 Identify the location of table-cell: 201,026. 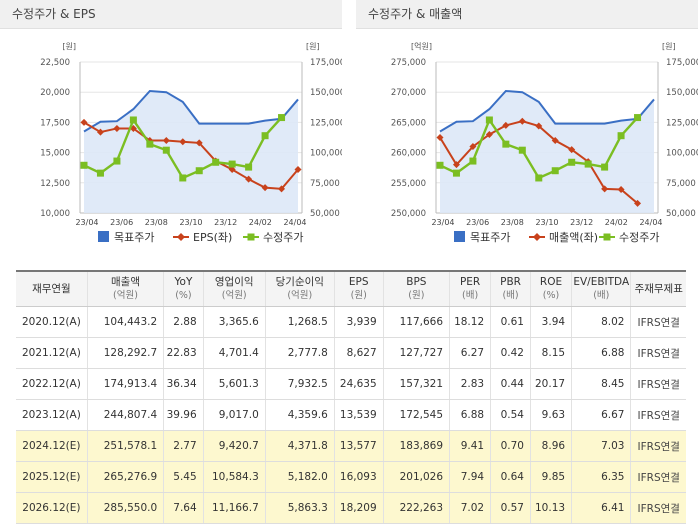
(416, 477).